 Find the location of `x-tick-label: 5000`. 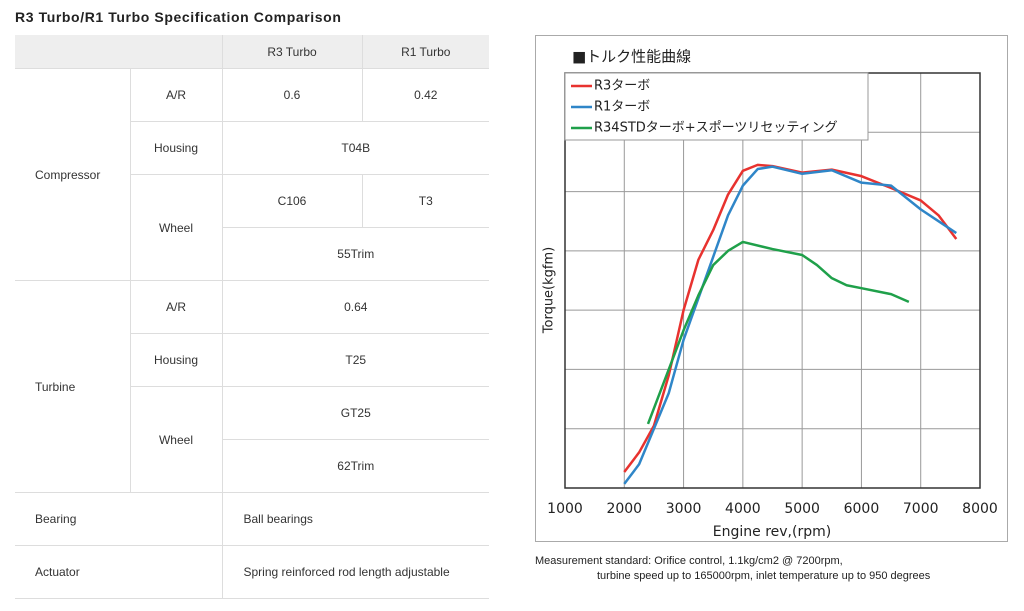

x-tick-label: 5000 is located at coordinates (802, 509).